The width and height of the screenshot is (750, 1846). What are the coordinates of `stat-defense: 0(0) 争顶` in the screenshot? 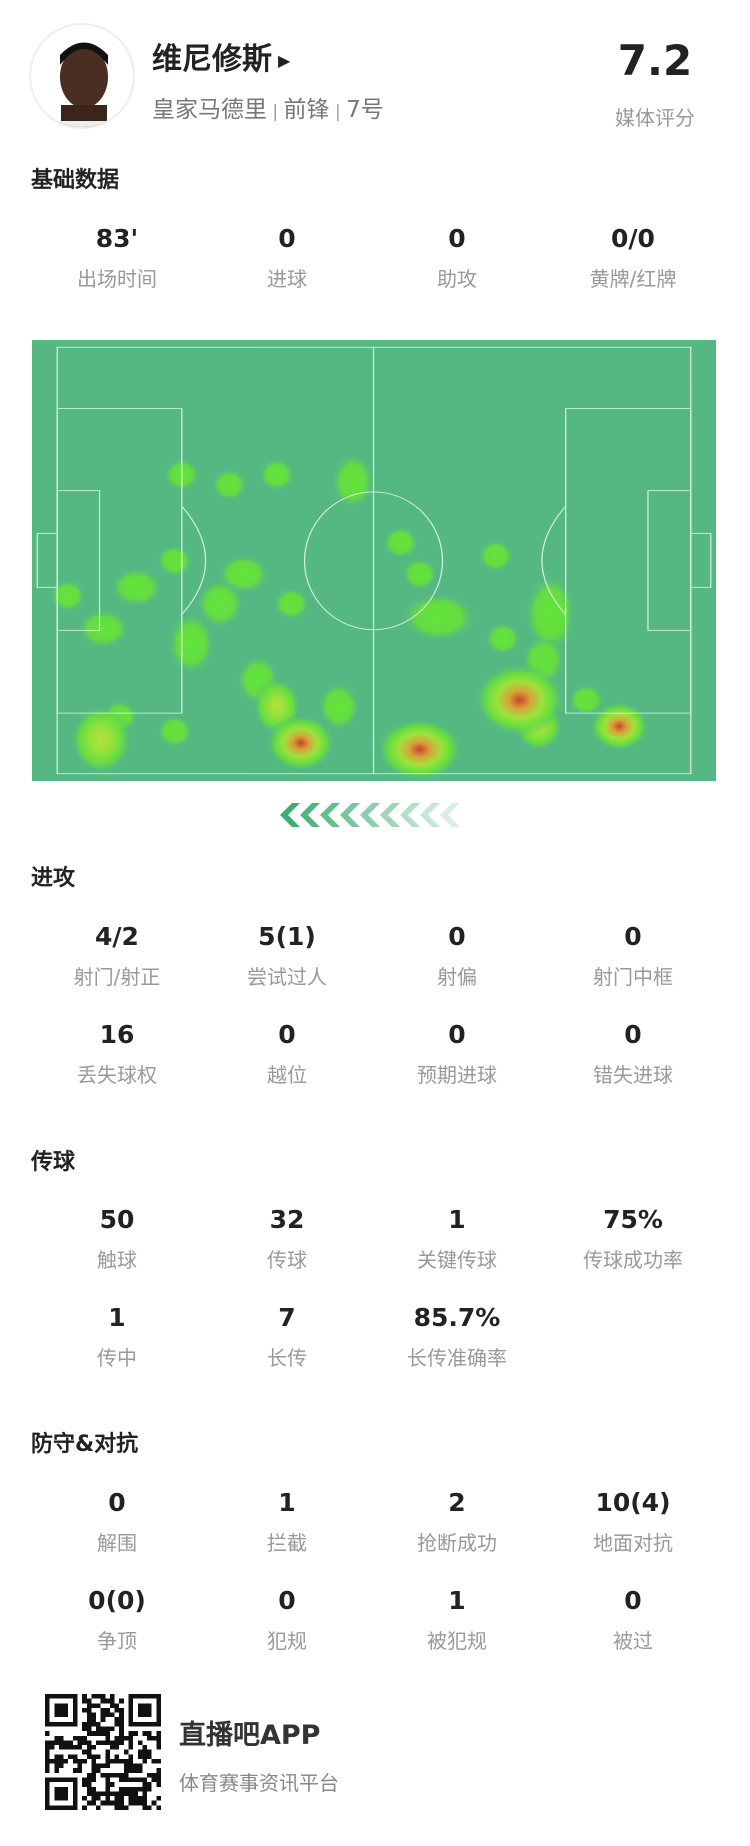 It's located at (117, 1620).